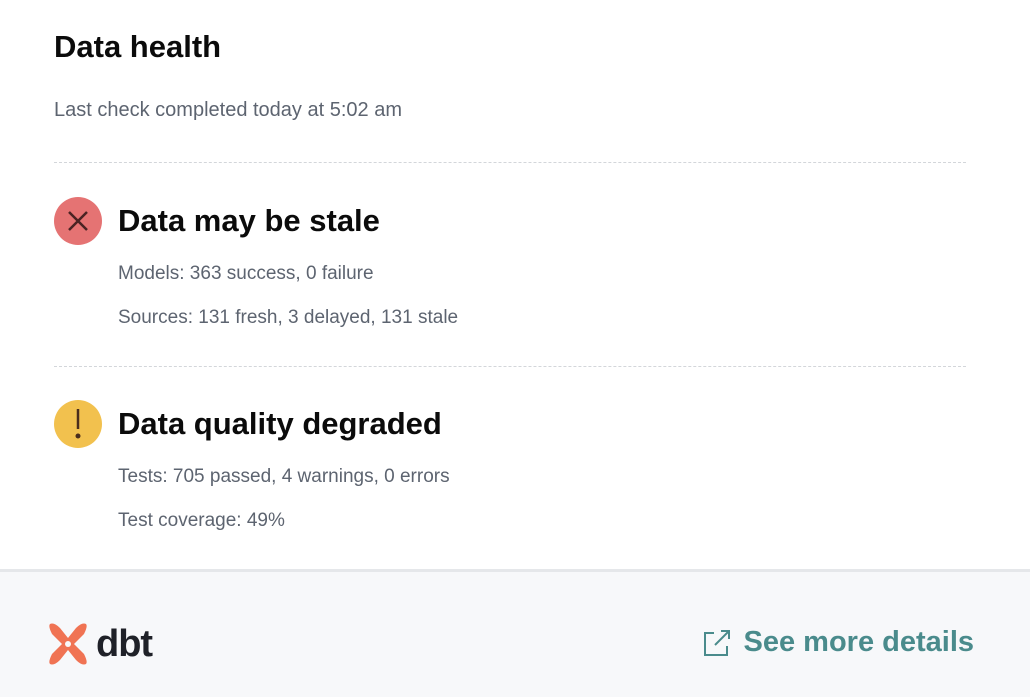 The width and height of the screenshot is (1030, 697). I want to click on models-status: Models: 363 success, 0 failure, so click(246, 273).